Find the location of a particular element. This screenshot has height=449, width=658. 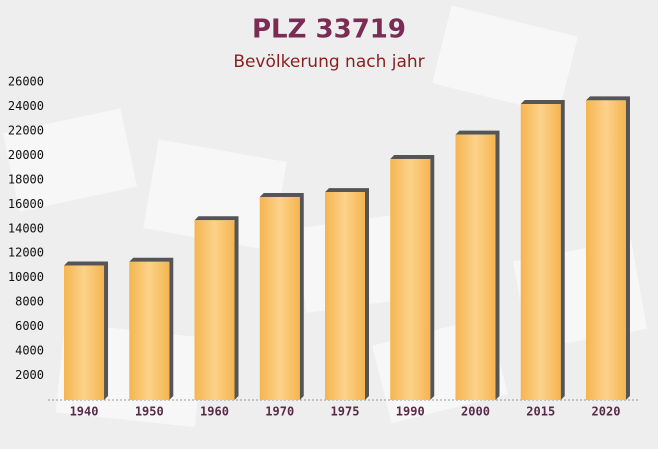

x-tick-label: 2020 is located at coordinates (606, 412).